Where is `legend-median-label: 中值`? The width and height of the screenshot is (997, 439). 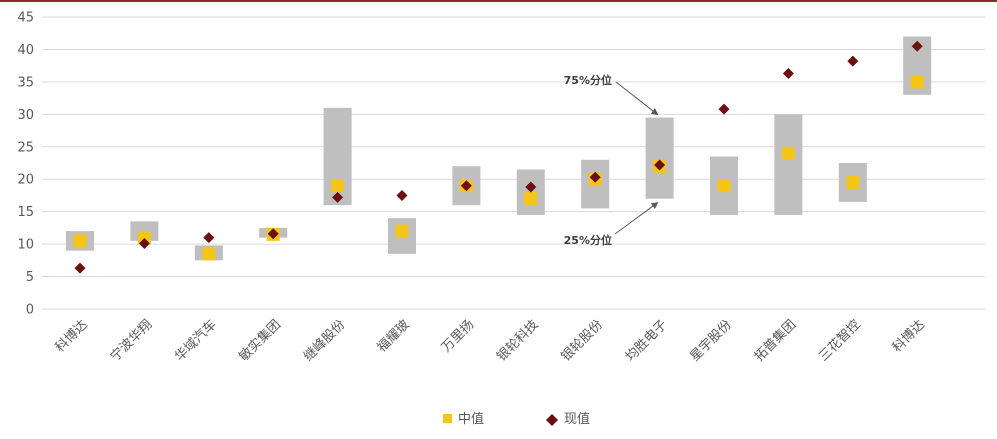 legend-median-label: 中值 is located at coordinates (471, 419).